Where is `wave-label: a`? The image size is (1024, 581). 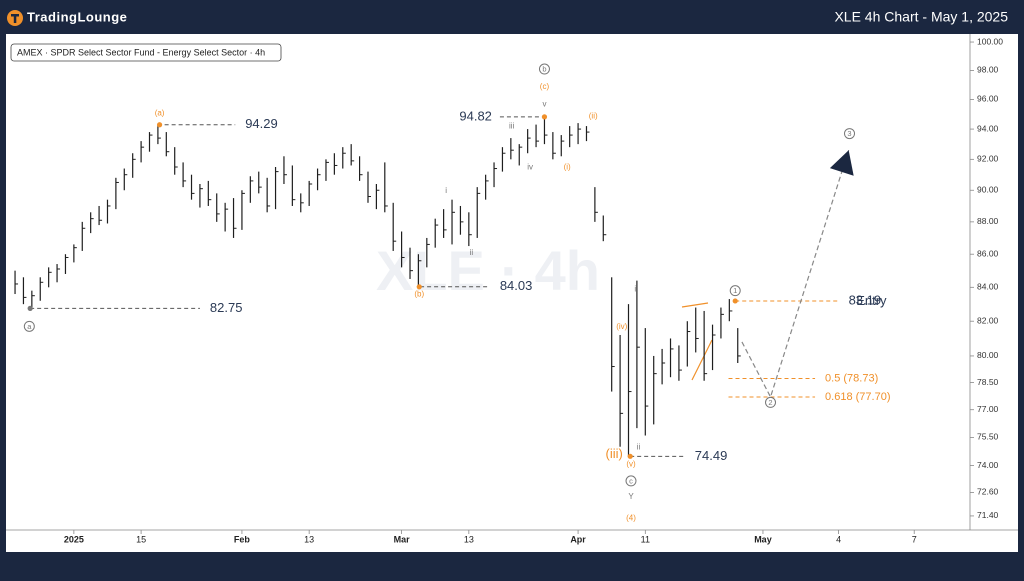
wave-label: a is located at coordinates (29, 326).